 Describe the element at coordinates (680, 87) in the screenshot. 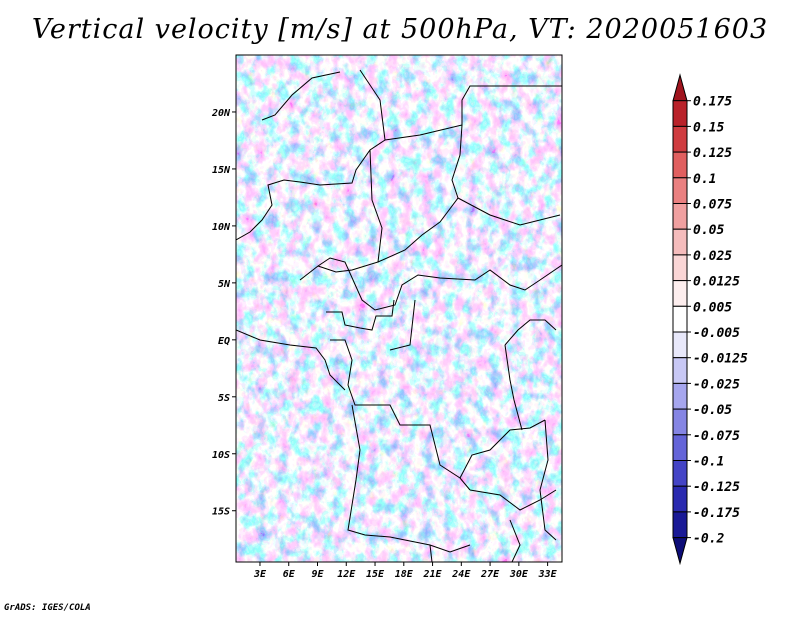

I see `colorbar-cap-top` at that location.